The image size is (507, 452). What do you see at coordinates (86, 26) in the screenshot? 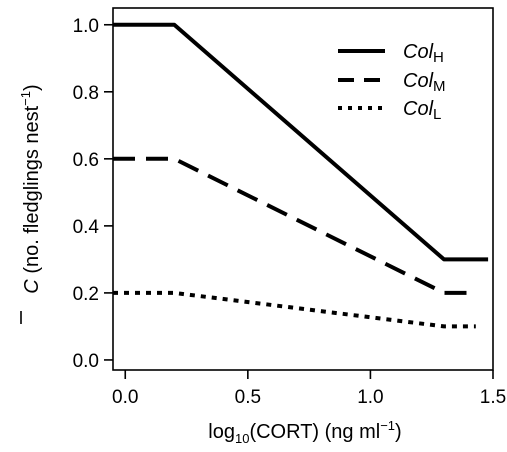
I see `y-tick-label: 1.0` at bounding box center [86, 26].